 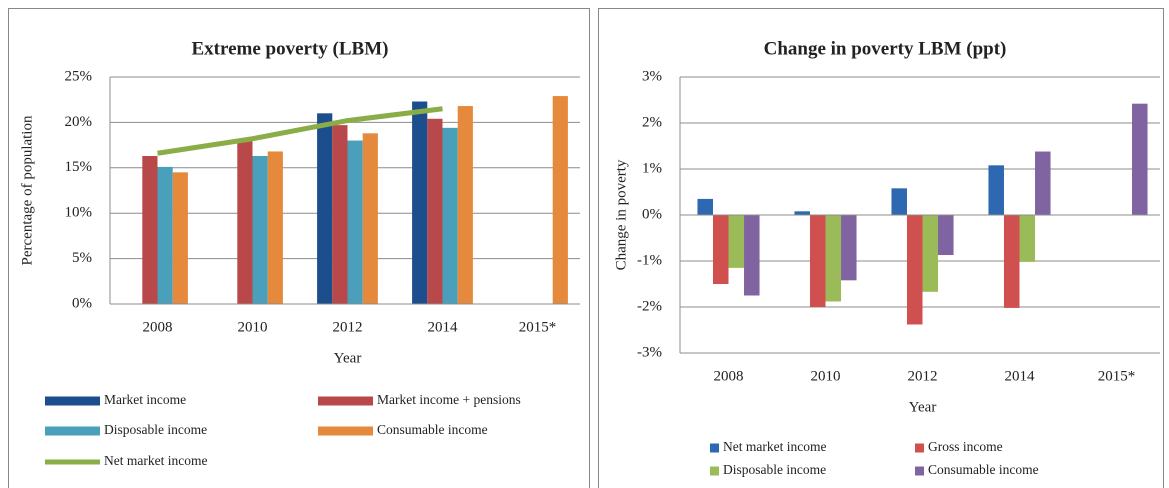 What do you see at coordinates (652, 168) in the screenshot?
I see `y-tick-label: 1%` at bounding box center [652, 168].